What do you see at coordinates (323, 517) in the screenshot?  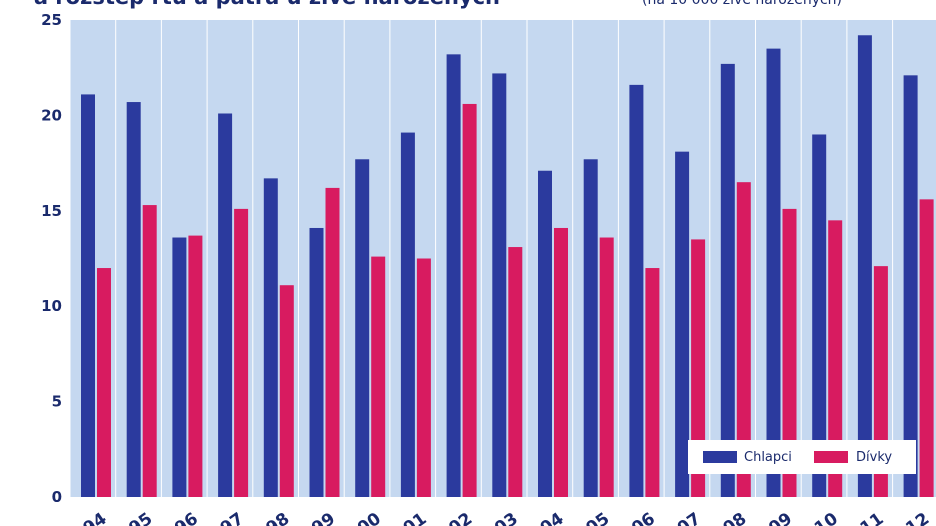 I see `x-tick-label: 99` at bounding box center [323, 517].